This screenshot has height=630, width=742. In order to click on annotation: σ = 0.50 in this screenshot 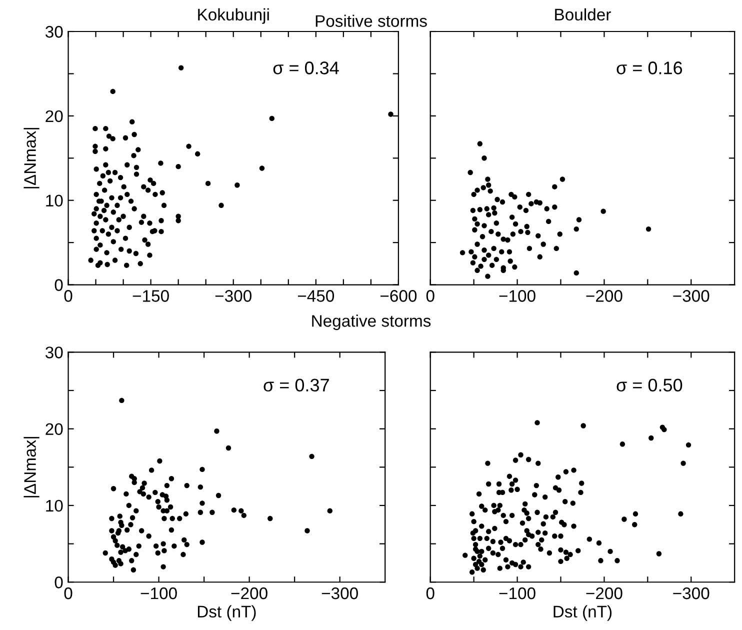, I will do `click(649, 385)`.